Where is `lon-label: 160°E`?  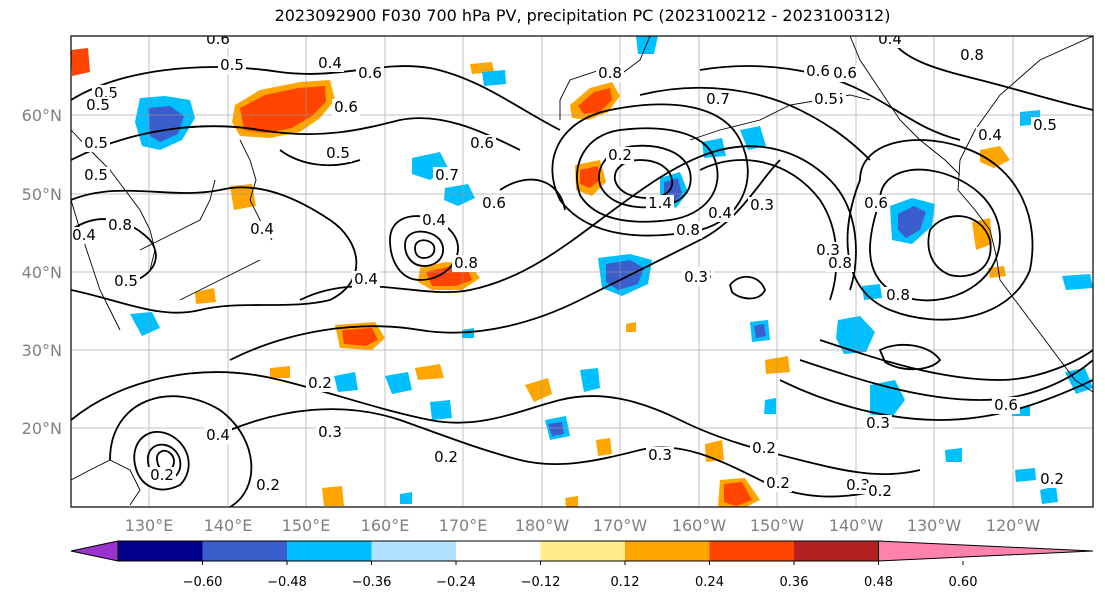 lon-label: 160°E is located at coordinates (385, 525).